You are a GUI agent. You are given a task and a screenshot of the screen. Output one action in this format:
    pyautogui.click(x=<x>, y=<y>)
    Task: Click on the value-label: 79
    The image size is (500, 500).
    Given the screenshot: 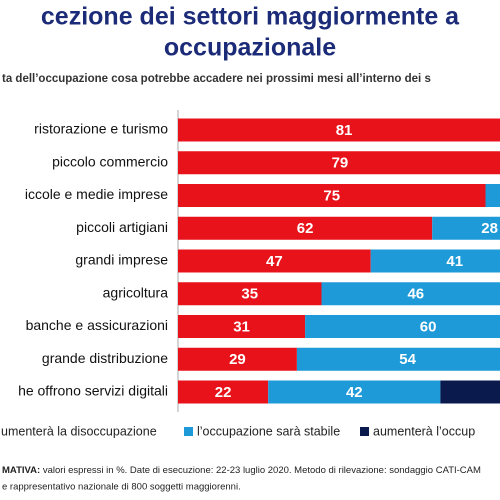 What is the action you would take?
    pyautogui.click(x=340, y=163)
    